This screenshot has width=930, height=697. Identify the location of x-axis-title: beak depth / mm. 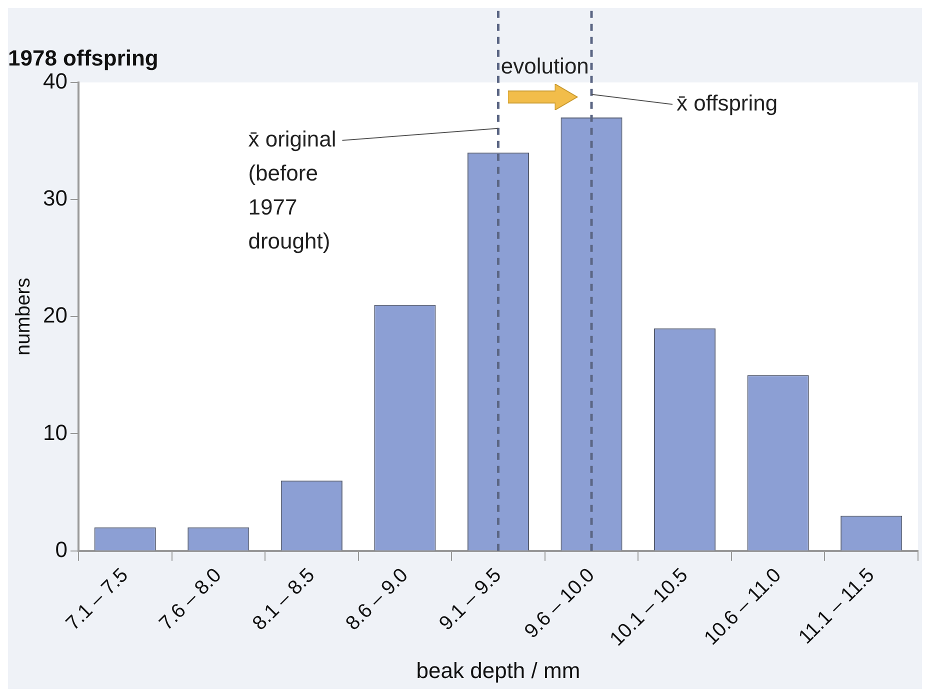
(498, 670).